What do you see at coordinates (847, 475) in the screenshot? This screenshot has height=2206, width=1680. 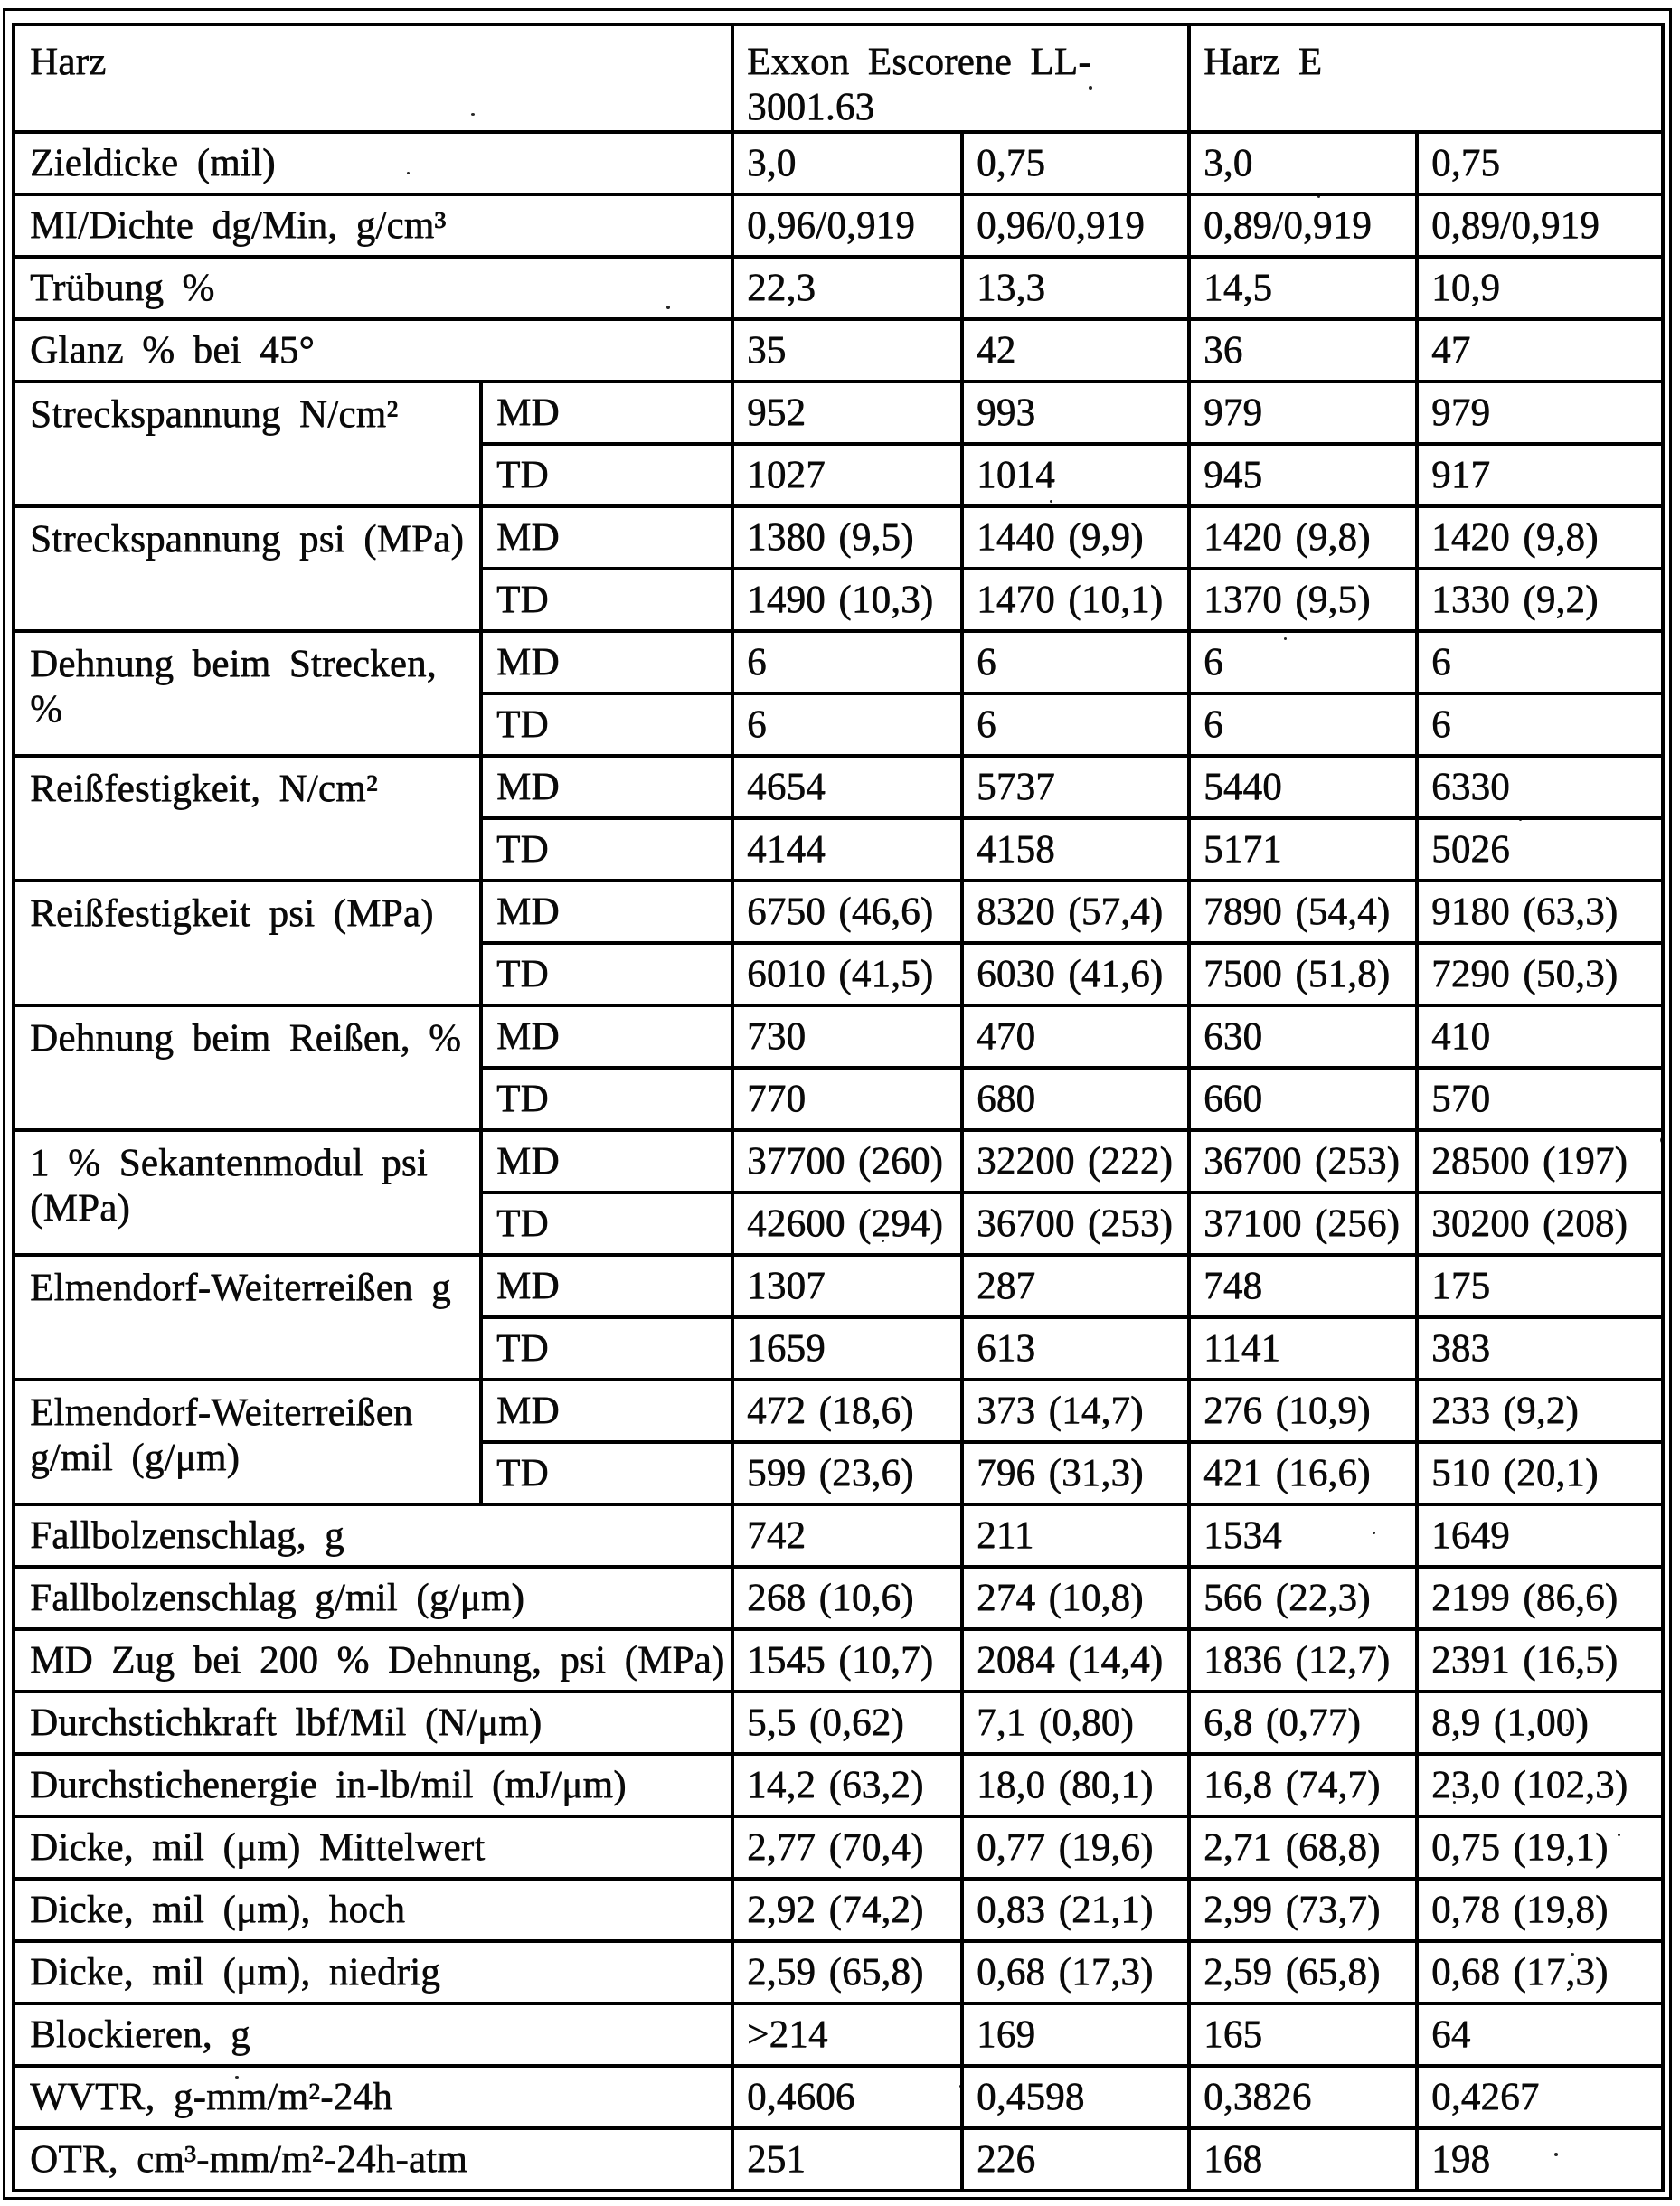 I see `value-cell: 1027` at bounding box center [847, 475].